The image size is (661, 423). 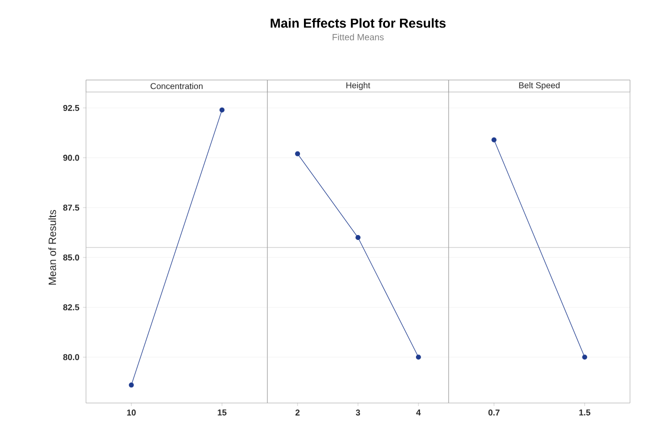 What do you see at coordinates (71, 157) in the screenshot?
I see `y-tick-label: 90.0` at bounding box center [71, 157].